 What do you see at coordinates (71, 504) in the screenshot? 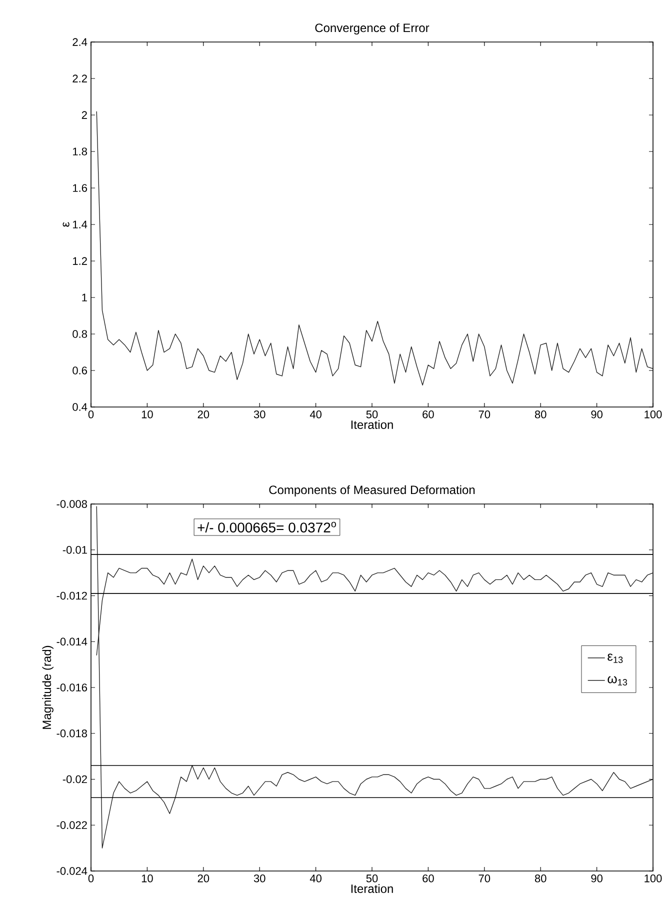
I see `y-tick-label: -0.008` at bounding box center [71, 504].